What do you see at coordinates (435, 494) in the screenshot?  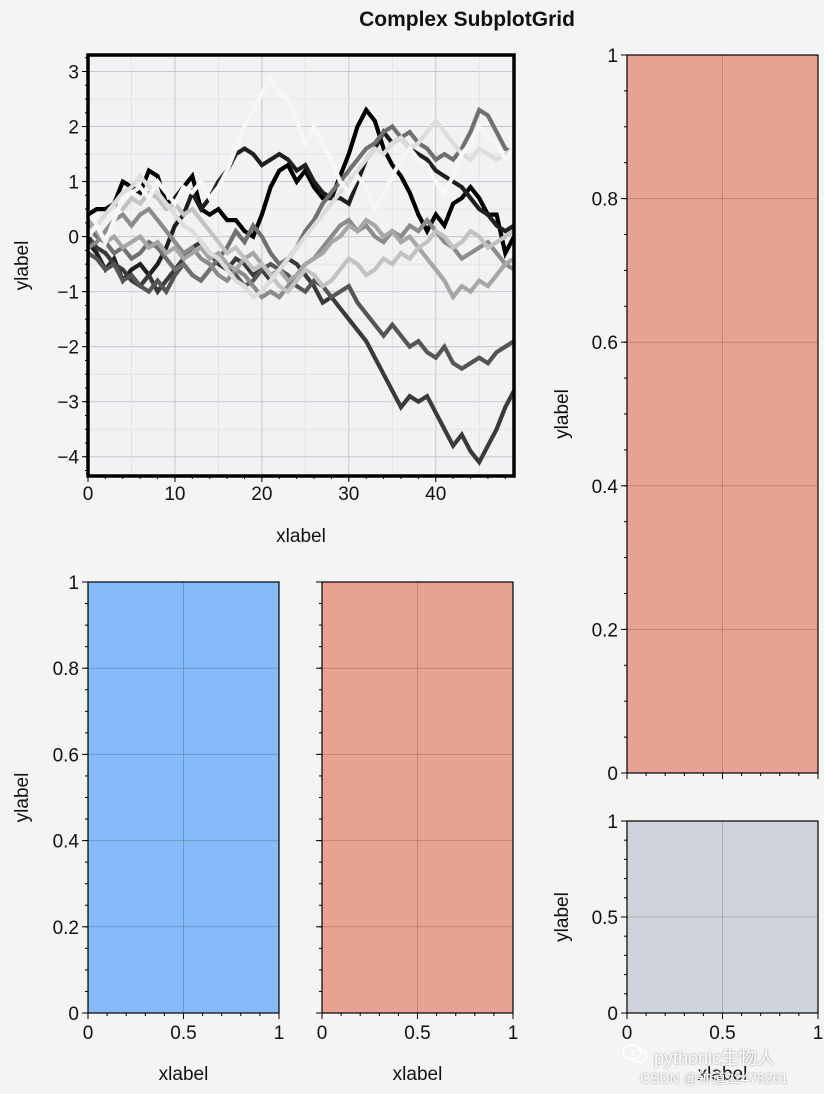 I see `x-tick-label: 40` at bounding box center [435, 494].